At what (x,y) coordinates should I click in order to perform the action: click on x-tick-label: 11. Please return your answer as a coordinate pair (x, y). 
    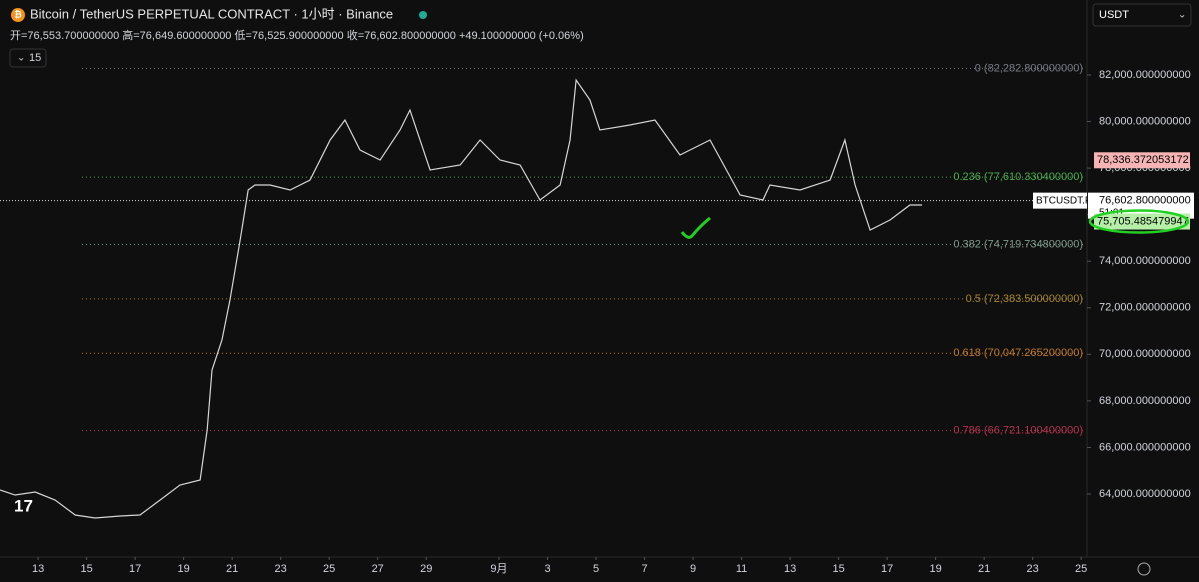
    Looking at the image, I should click on (741, 569).